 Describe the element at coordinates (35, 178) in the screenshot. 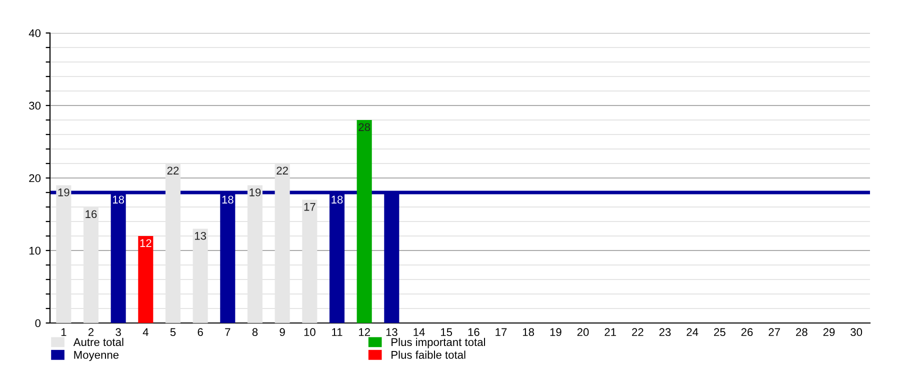

I see `y-tick-label: 20` at that location.